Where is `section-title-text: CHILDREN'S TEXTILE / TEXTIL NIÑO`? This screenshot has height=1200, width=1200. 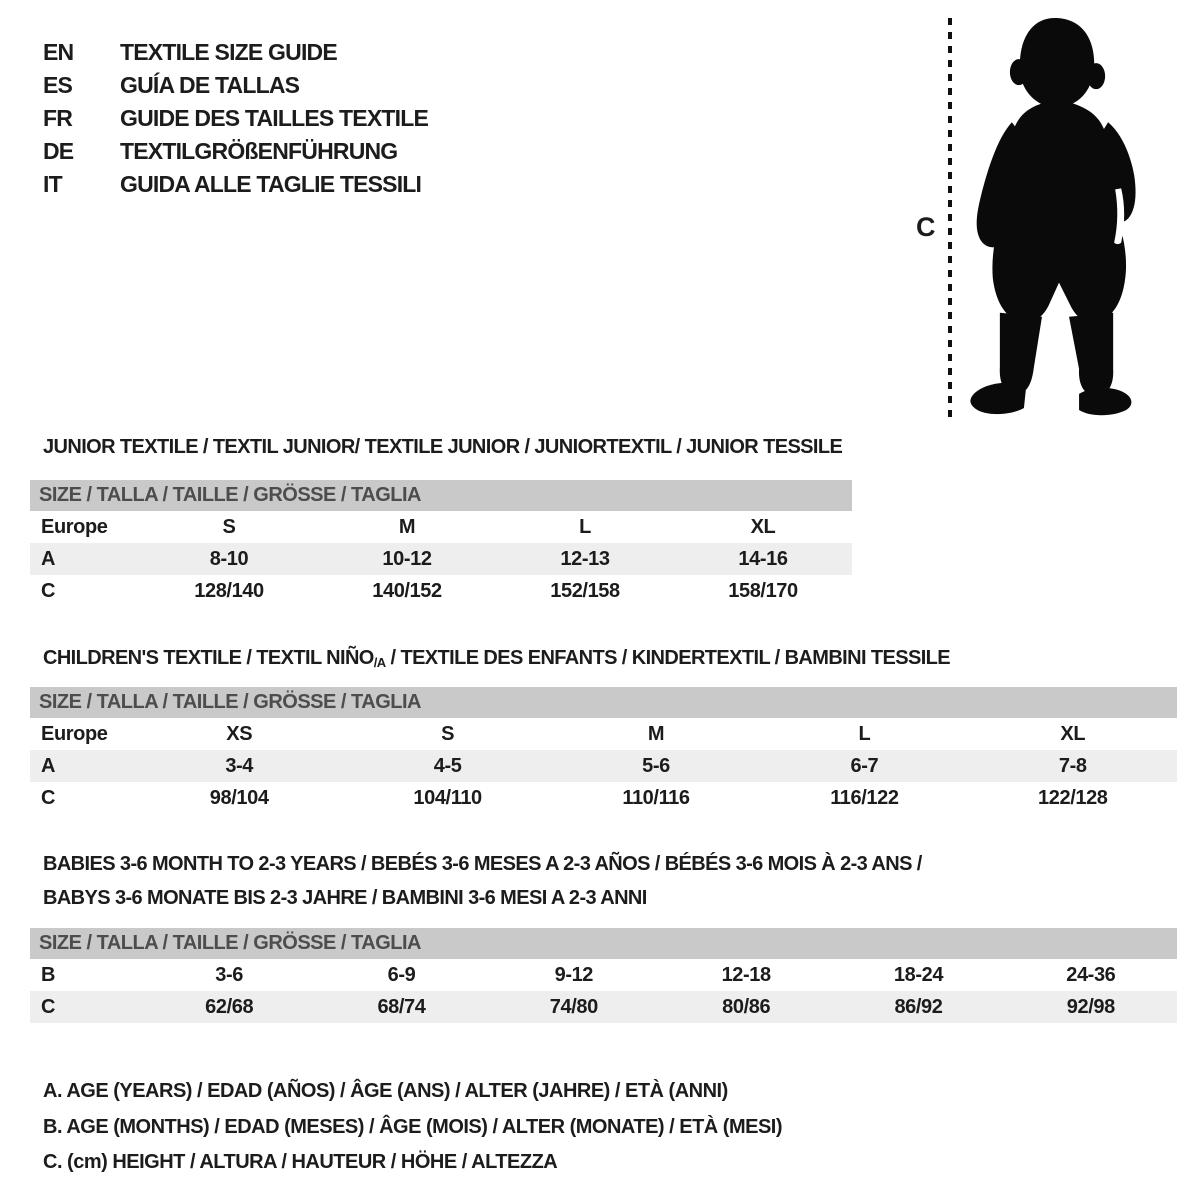
section-title-text: CHILDREN'S TEXTILE / TEXTIL NIÑO is located at coordinates (208, 658).